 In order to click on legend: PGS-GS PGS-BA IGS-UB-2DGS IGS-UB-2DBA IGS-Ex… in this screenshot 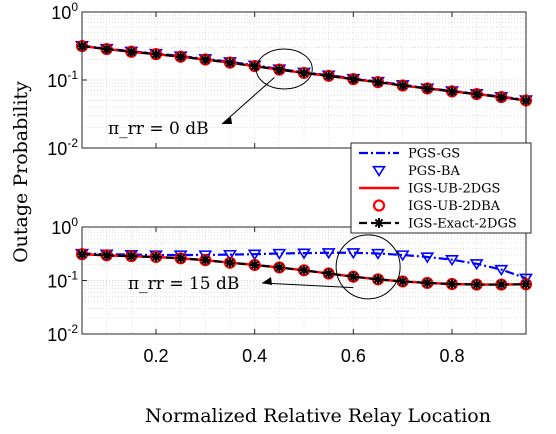, I will do `click(441, 188)`.